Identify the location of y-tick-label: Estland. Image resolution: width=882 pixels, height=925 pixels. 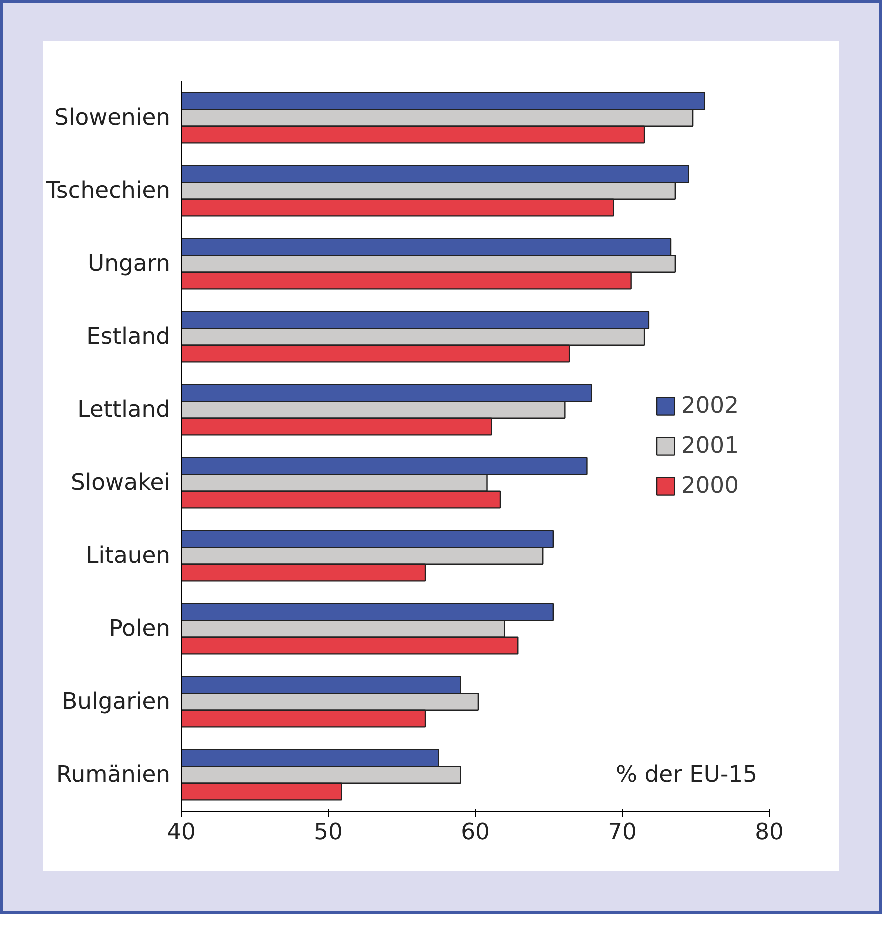
(128, 337).